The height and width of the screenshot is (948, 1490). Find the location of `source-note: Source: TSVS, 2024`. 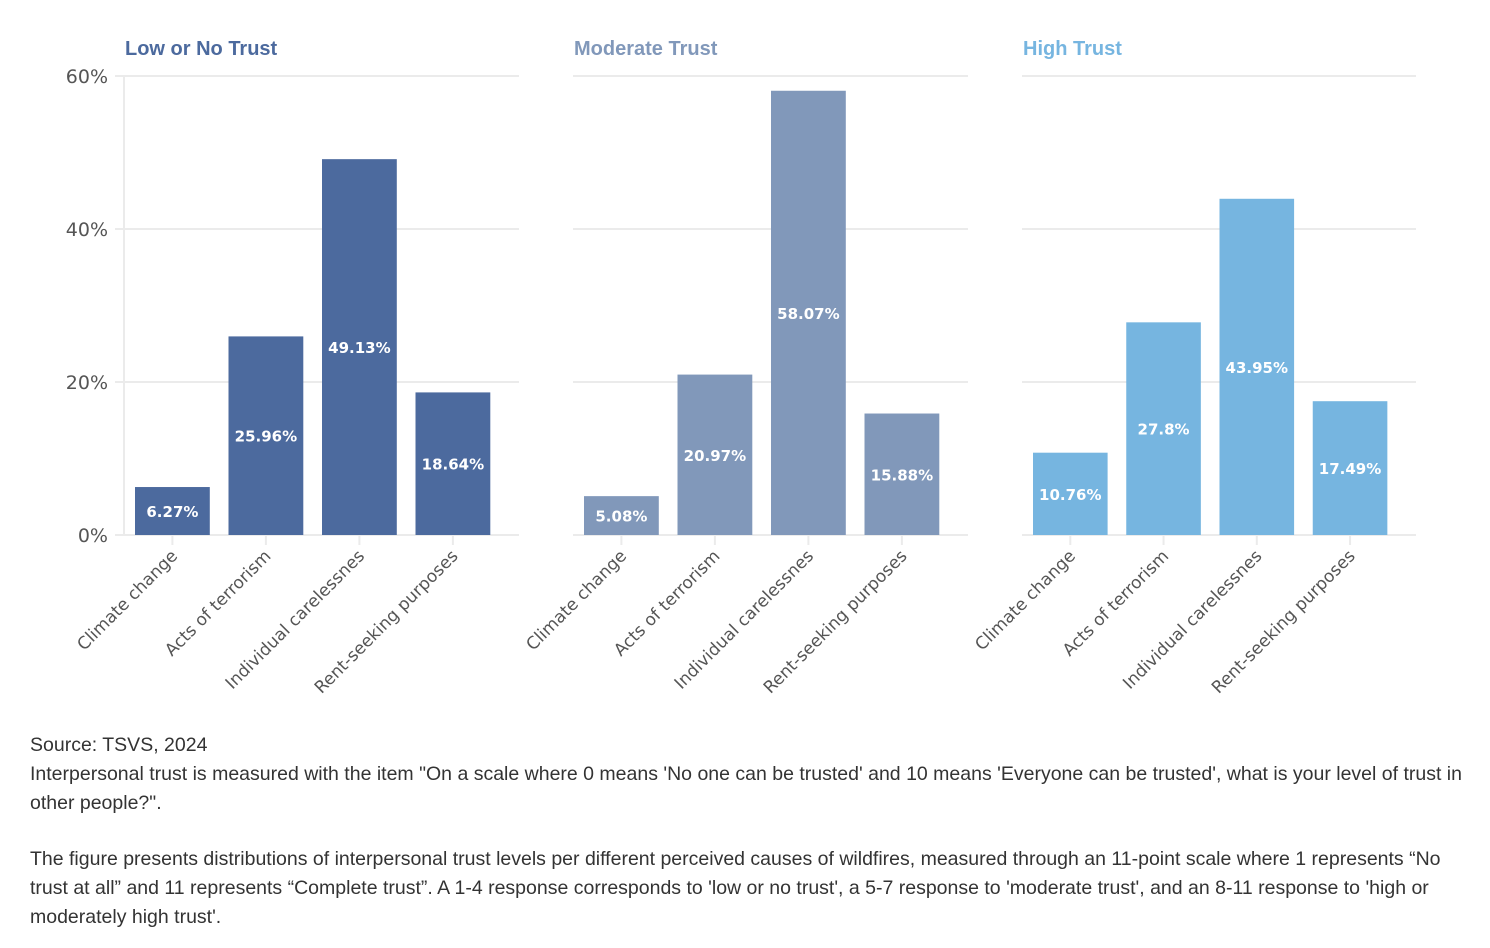

source-note: Source: TSVS, 2024 is located at coordinates (119, 745).